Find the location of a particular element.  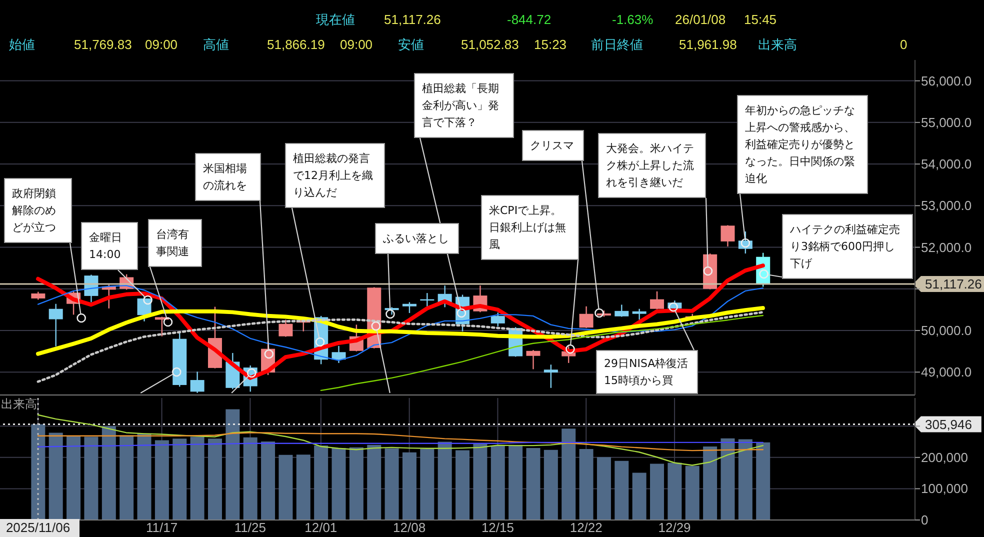

x-tick-label: 12/15 is located at coordinates (497, 527).